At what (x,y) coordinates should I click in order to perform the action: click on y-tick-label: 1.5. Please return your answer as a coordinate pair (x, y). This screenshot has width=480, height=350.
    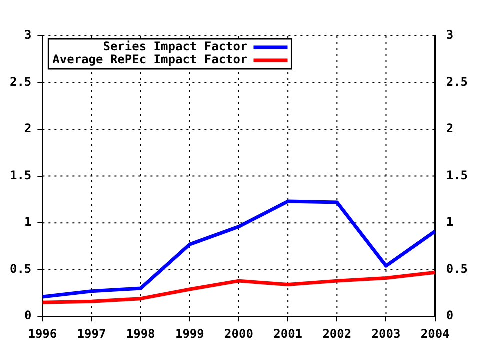
    Looking at the image, I should click on (457, 175).